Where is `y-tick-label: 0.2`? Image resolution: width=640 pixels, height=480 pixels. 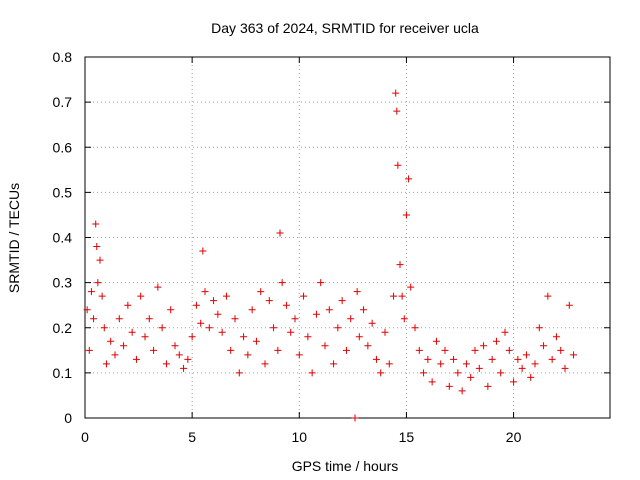 y-tick-label: 0.2 is located at coordinates (63, 328).